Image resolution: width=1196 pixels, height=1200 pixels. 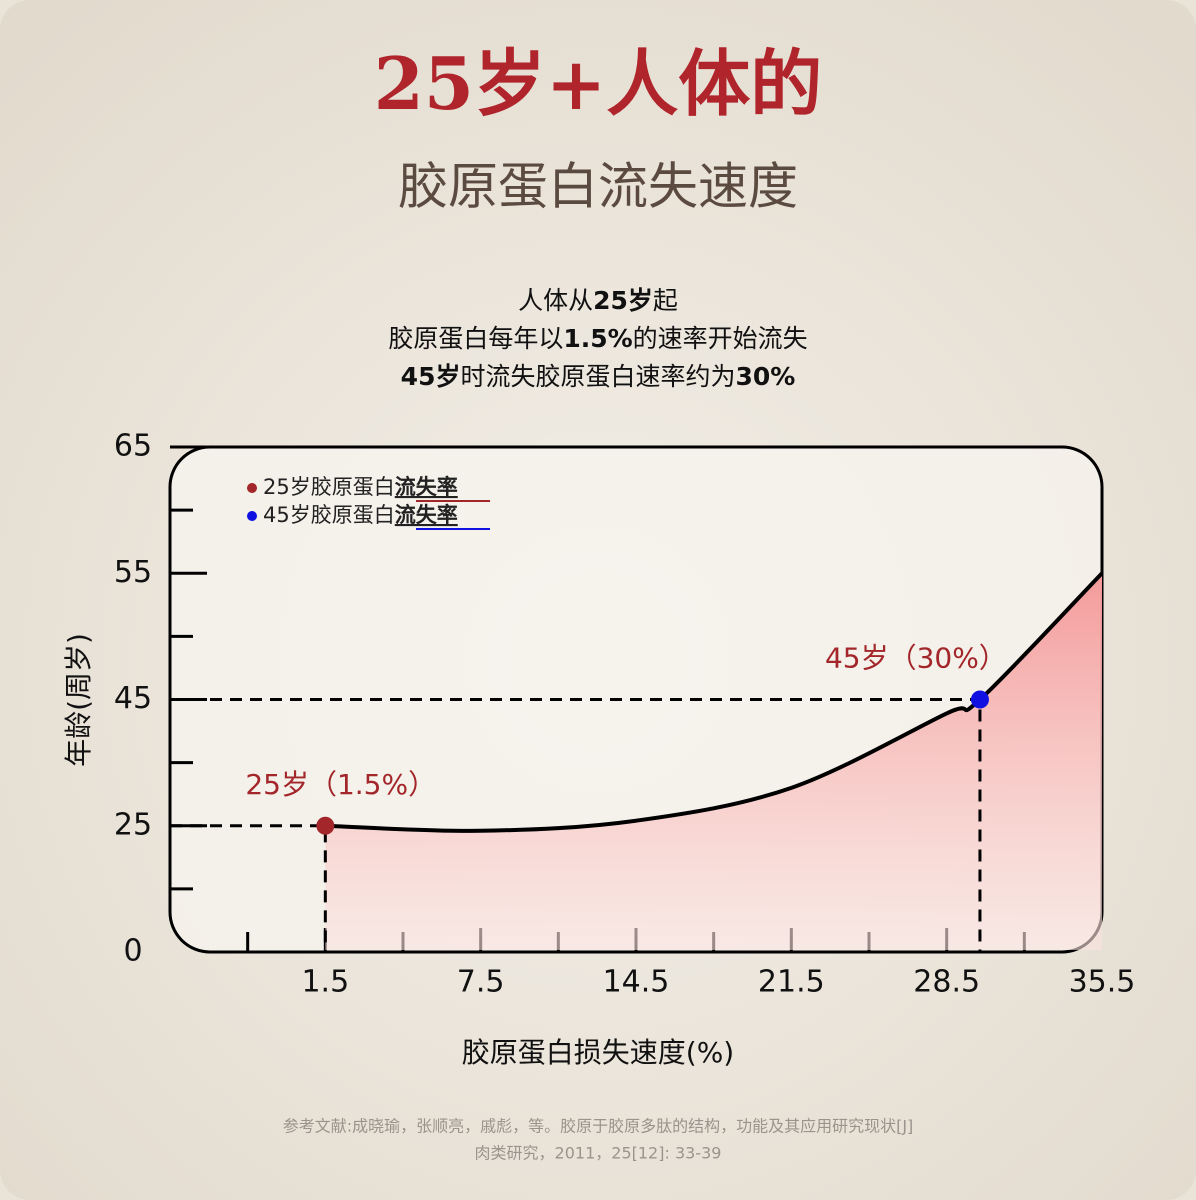 I want to click on description-segment: 1.5%, so click(x=597, y=338).